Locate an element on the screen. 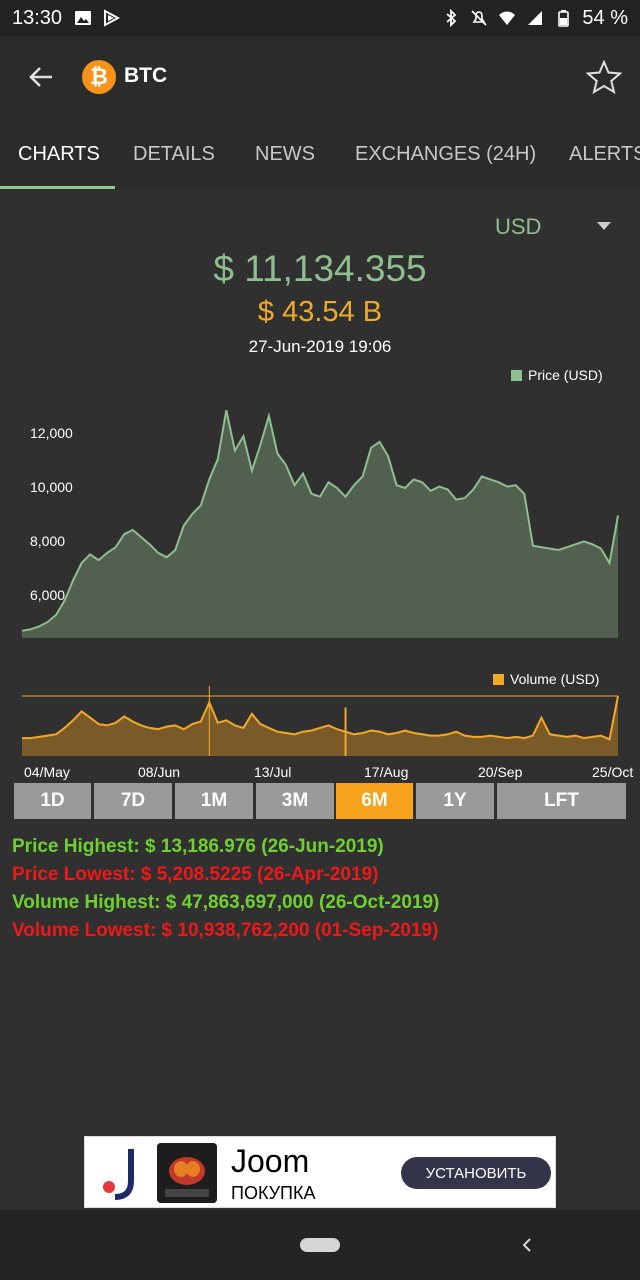  range-selector: 1D 7D 1M 3M 6M 1Y LFT is located at coordinates (320, 801).